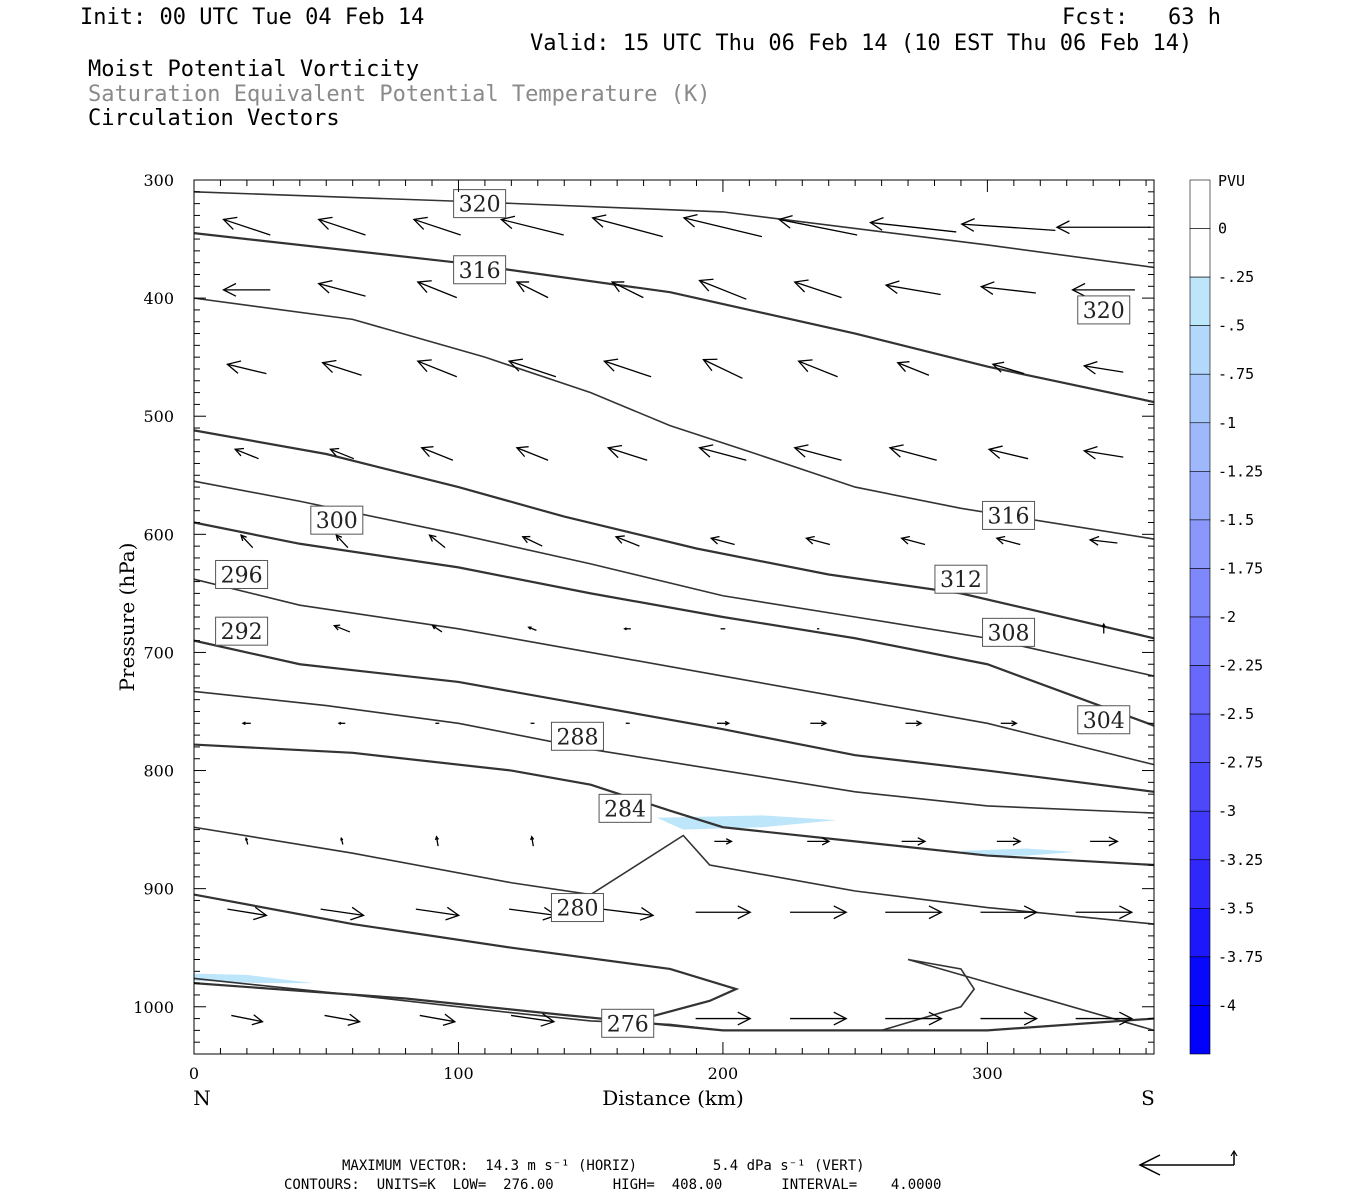 The height and width of the screenshot is (1200, 1350). I want to click on colorbar-label-3: -.75, so click(1236, 374).